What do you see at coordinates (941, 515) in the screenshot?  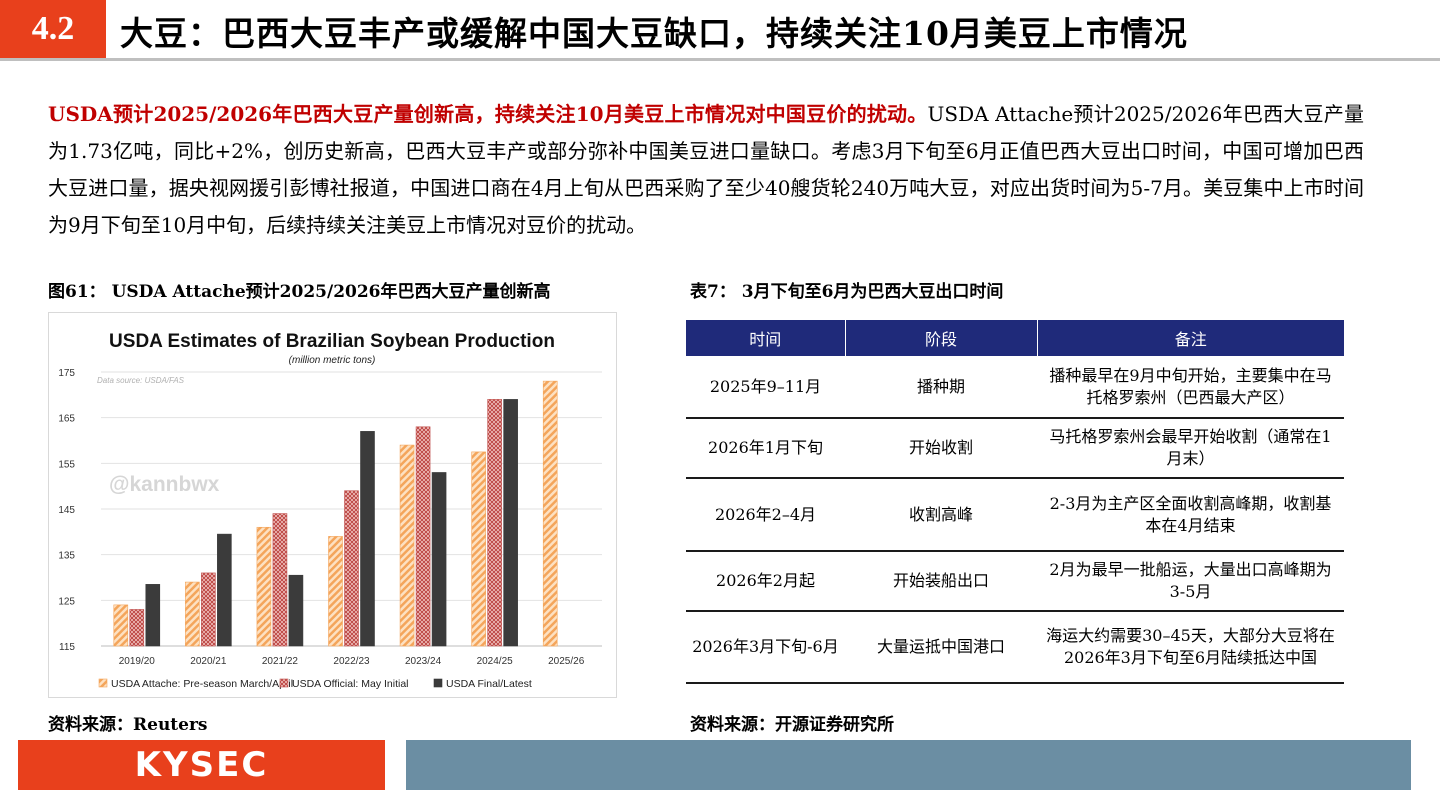 I see `cell-stage: 收割高峰` at bounding box center [941, 515].